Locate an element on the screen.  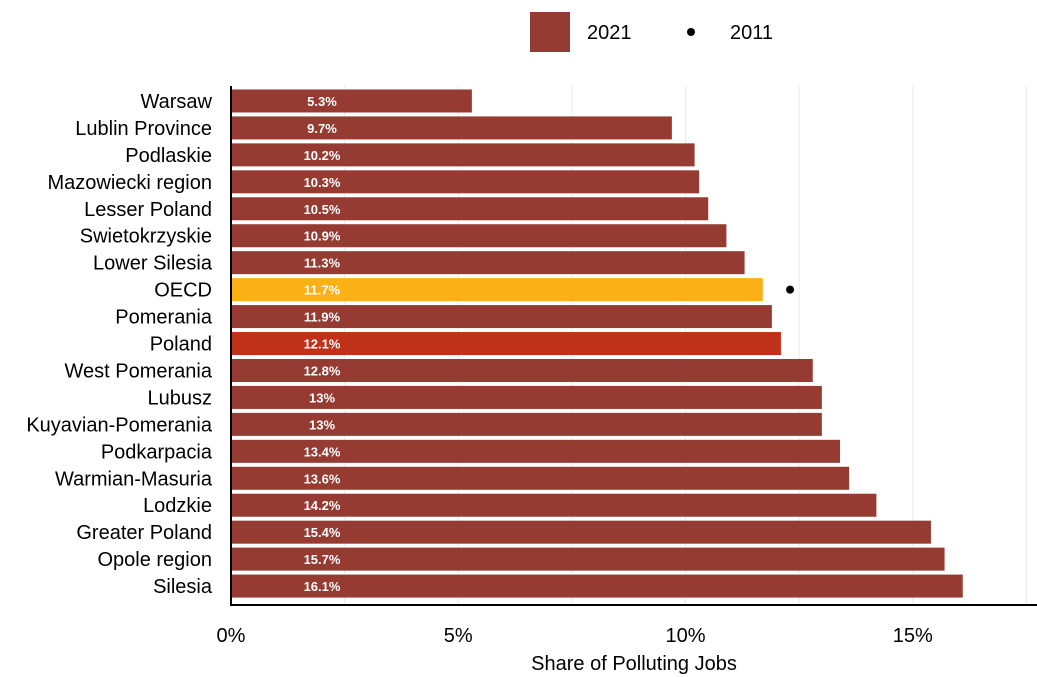
category-label-mazowiecki-region: Mazowiecki region is located at coordinates (129, 183).